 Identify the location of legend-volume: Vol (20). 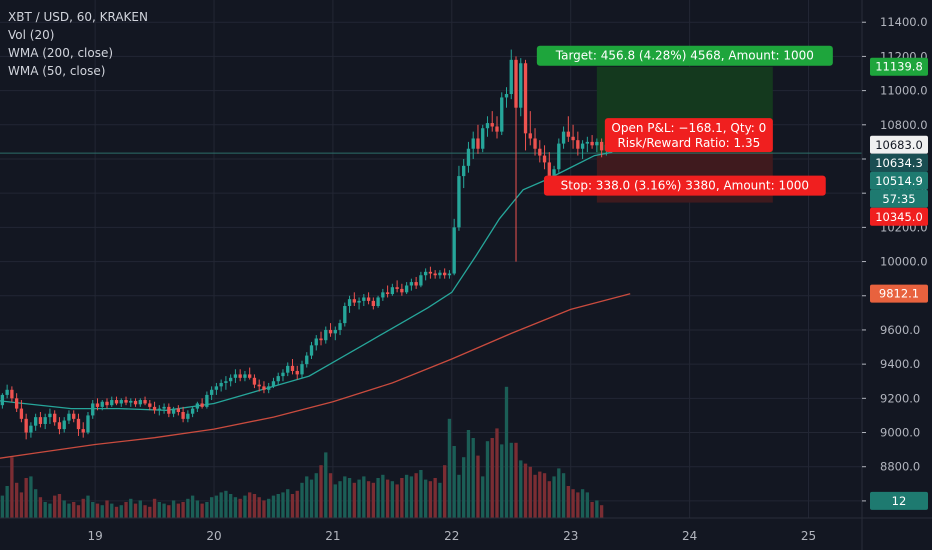
(31, 35).